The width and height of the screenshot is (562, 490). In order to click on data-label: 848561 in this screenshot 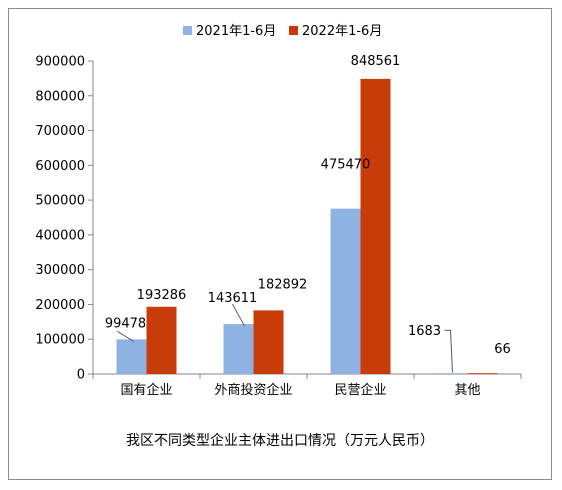, I will do `click(376, 61)`.